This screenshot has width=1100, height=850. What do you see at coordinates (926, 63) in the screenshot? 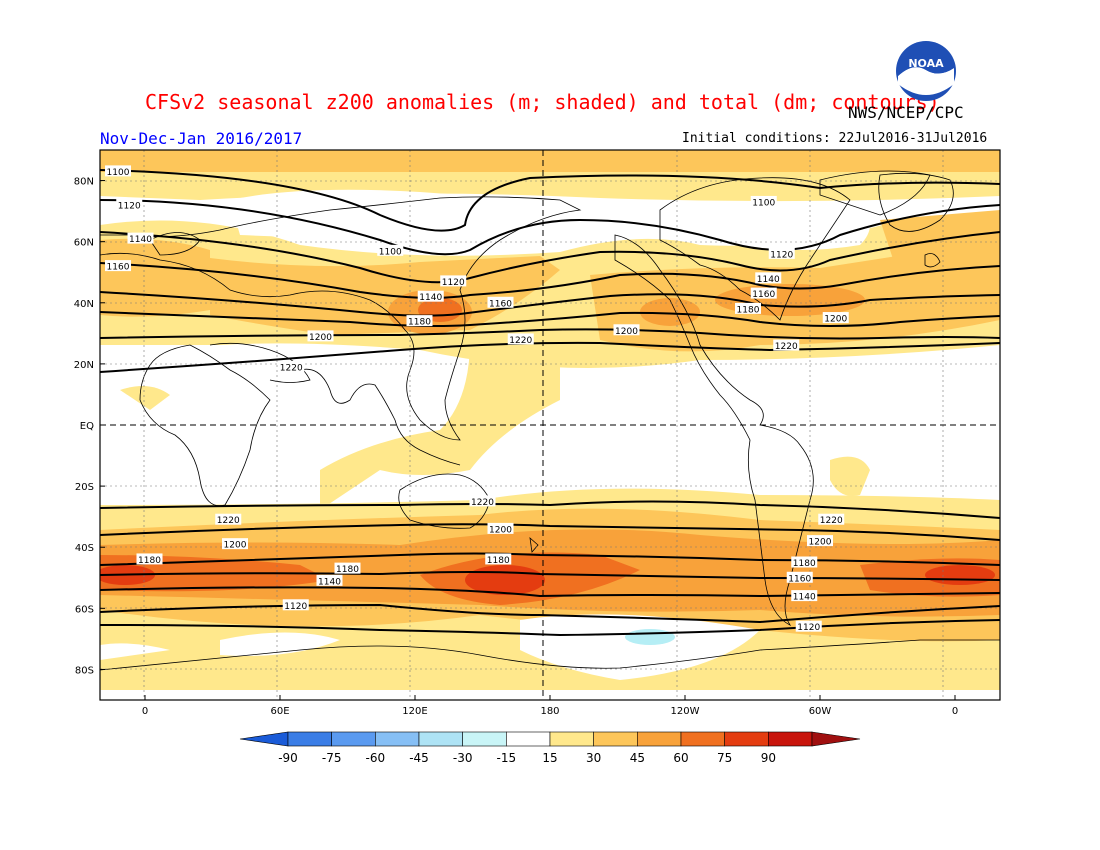
I see `noaa-logo-text: NOAA` at bounding box center [926, 63].